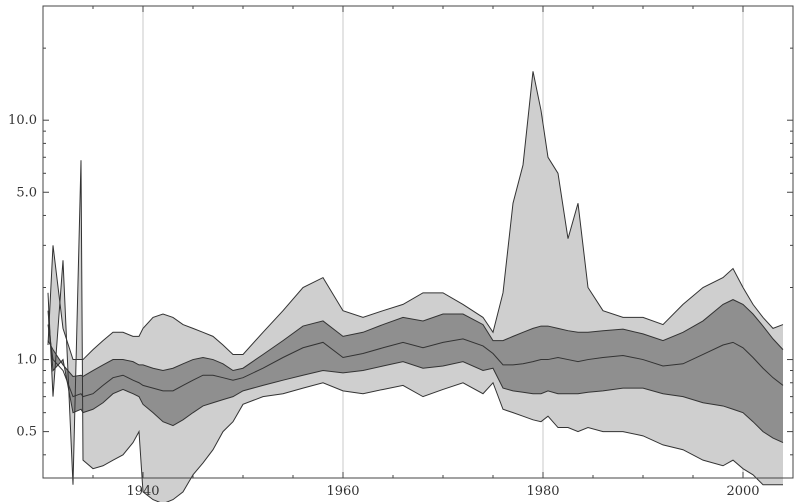 The image size is (796, 502). Describe the element at coordinates (342, 491) in the screenshot. I see `x-tick-label-1960: 1960` at that location.